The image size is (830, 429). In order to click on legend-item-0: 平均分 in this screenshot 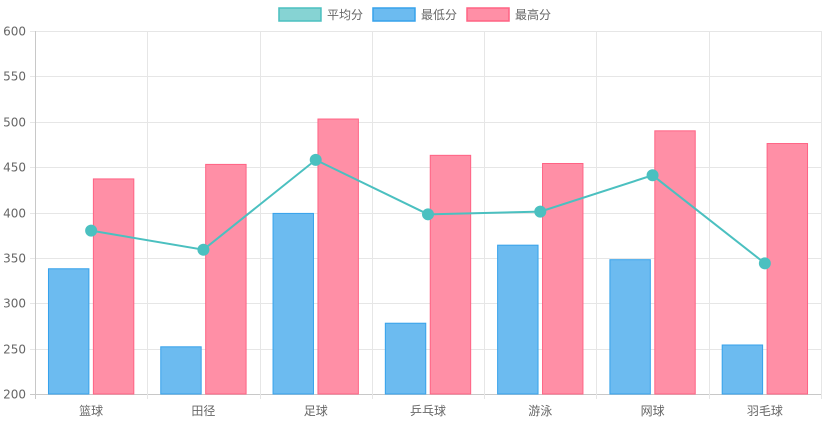, I will do `click(320, 14)`.